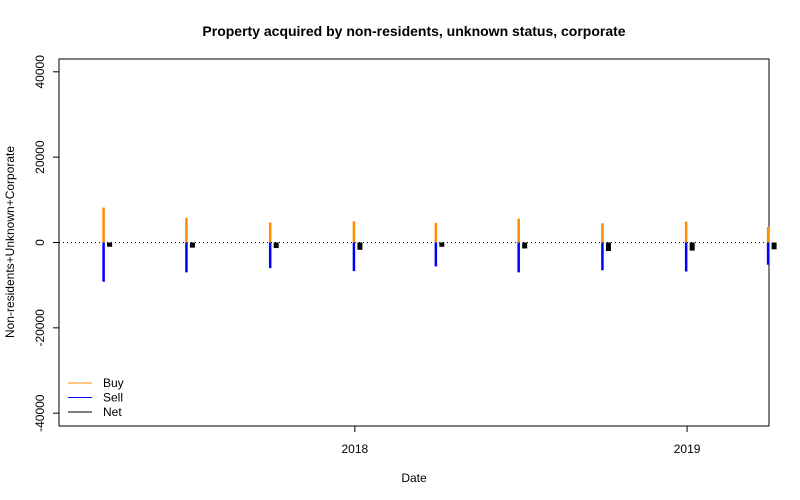  I want to click on y-axis: -40000 -20000 0 20000 40000, so click(46, 243).